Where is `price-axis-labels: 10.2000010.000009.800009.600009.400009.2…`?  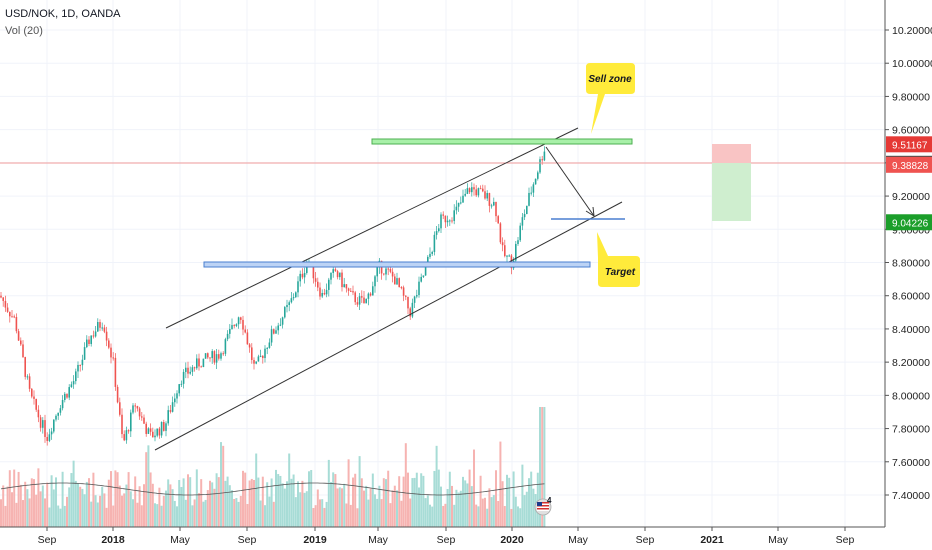 price-axis-labels: 10.2000010.000009.800009.600009.400009.2… is located at coordinates (908, 263).